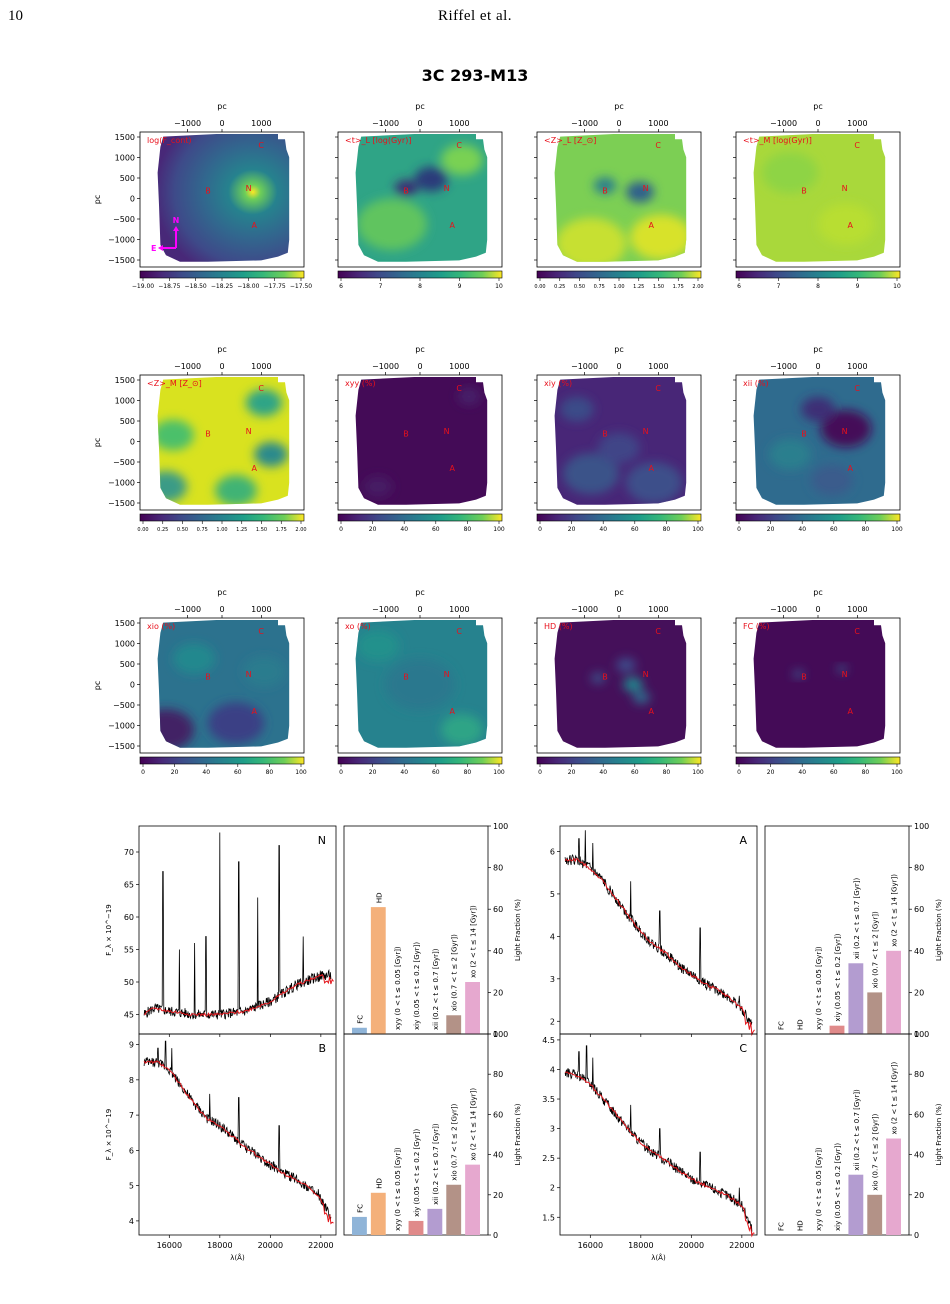  I want to click on spectrum-y-tick-label: 1.5, so click(548, 1217).